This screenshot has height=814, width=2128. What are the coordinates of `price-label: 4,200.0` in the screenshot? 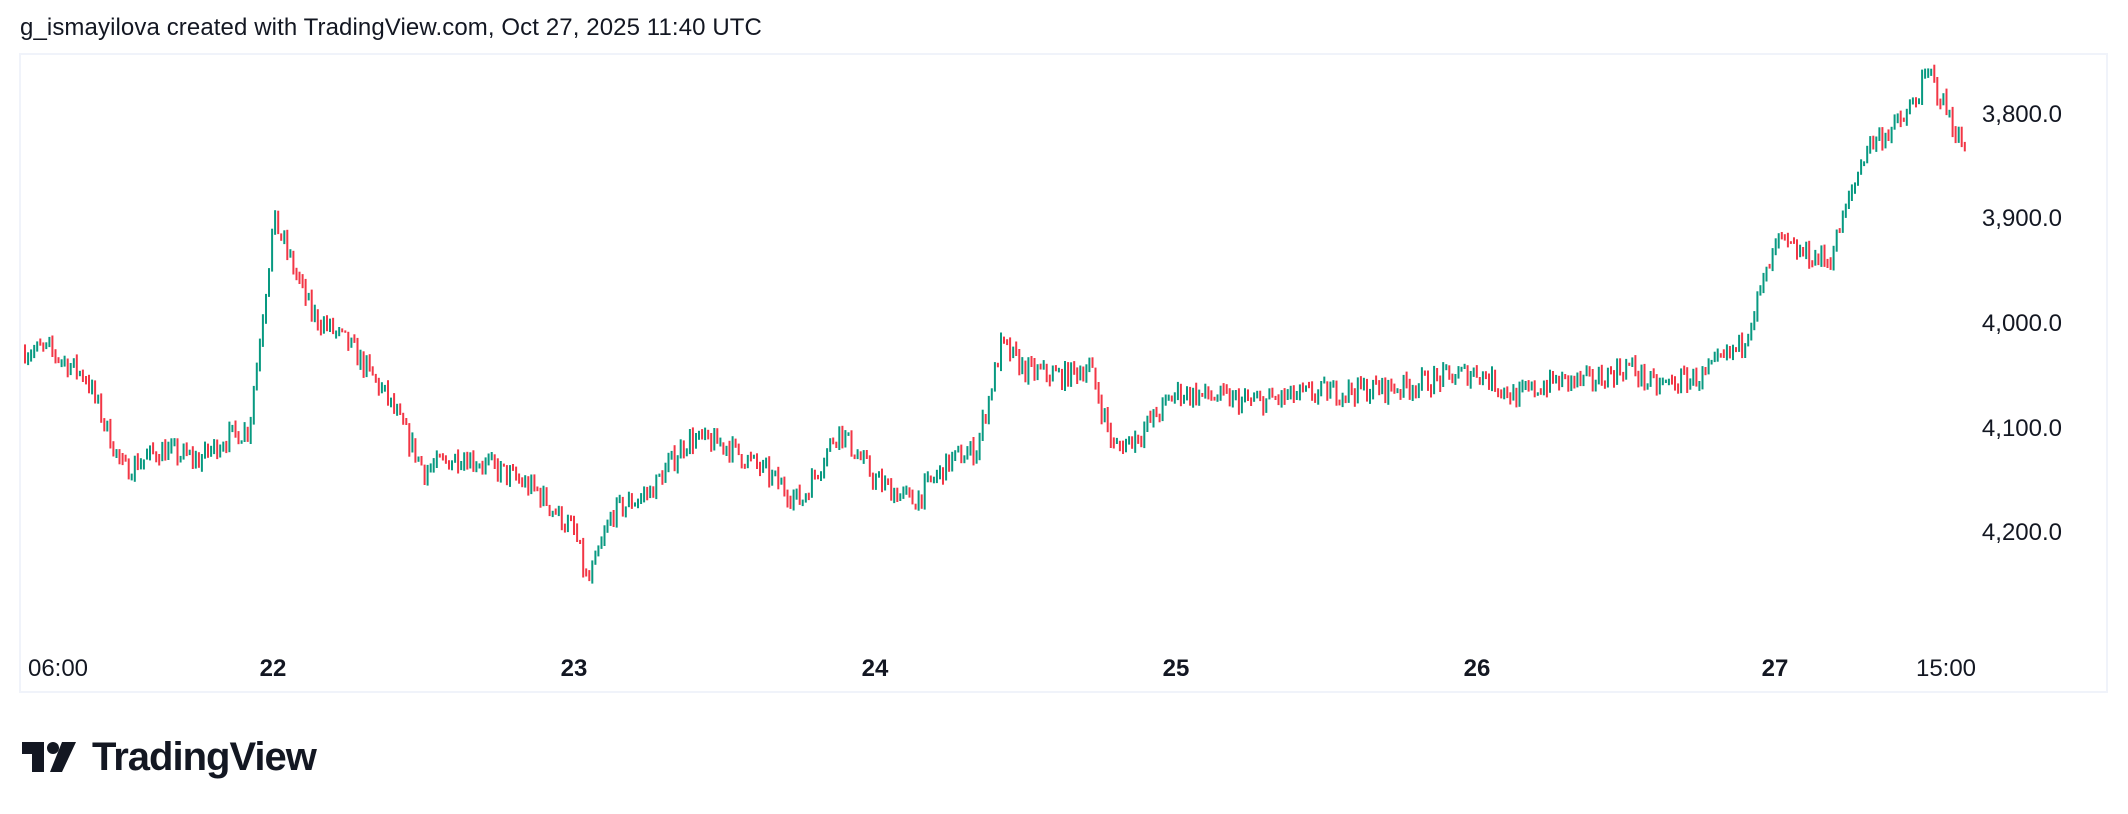 It's located at (2021, 533).